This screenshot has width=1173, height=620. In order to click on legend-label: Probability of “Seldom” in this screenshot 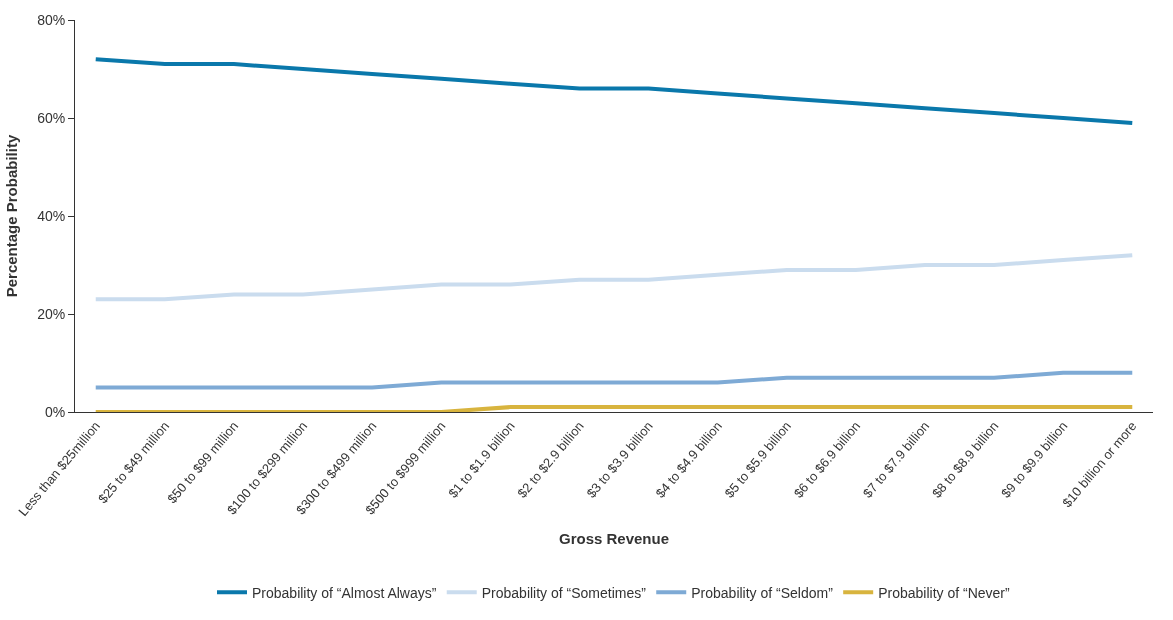, I will do `click(762, 592)`.